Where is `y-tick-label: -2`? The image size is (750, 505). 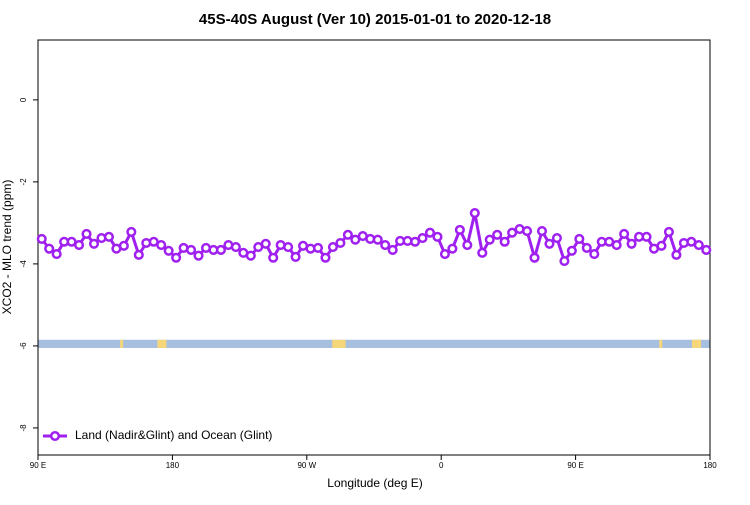 y-tick-label: -2 is located at coordinates (23, 182).